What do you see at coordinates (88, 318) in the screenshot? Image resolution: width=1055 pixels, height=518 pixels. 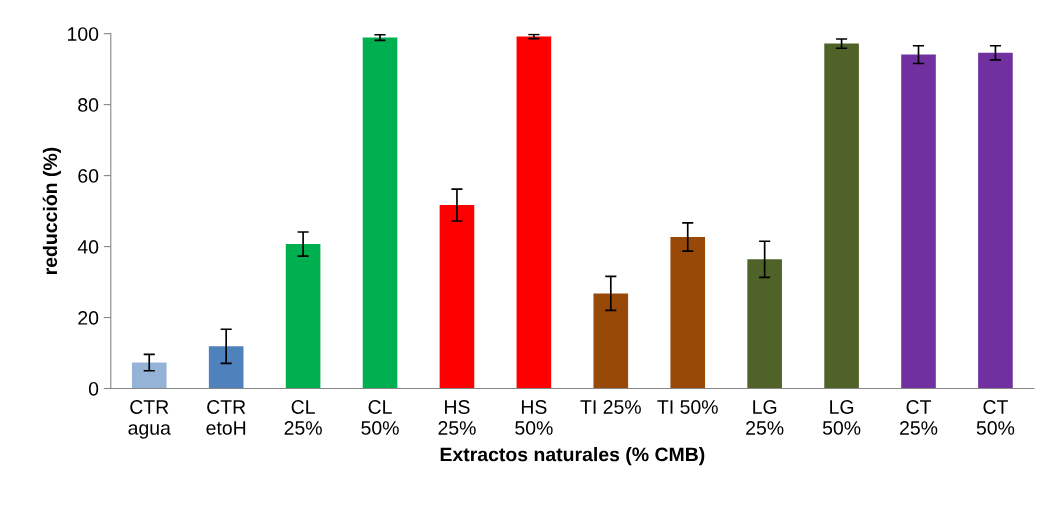 I see `y-tick-label: 20` at bounding box center [88, 318].